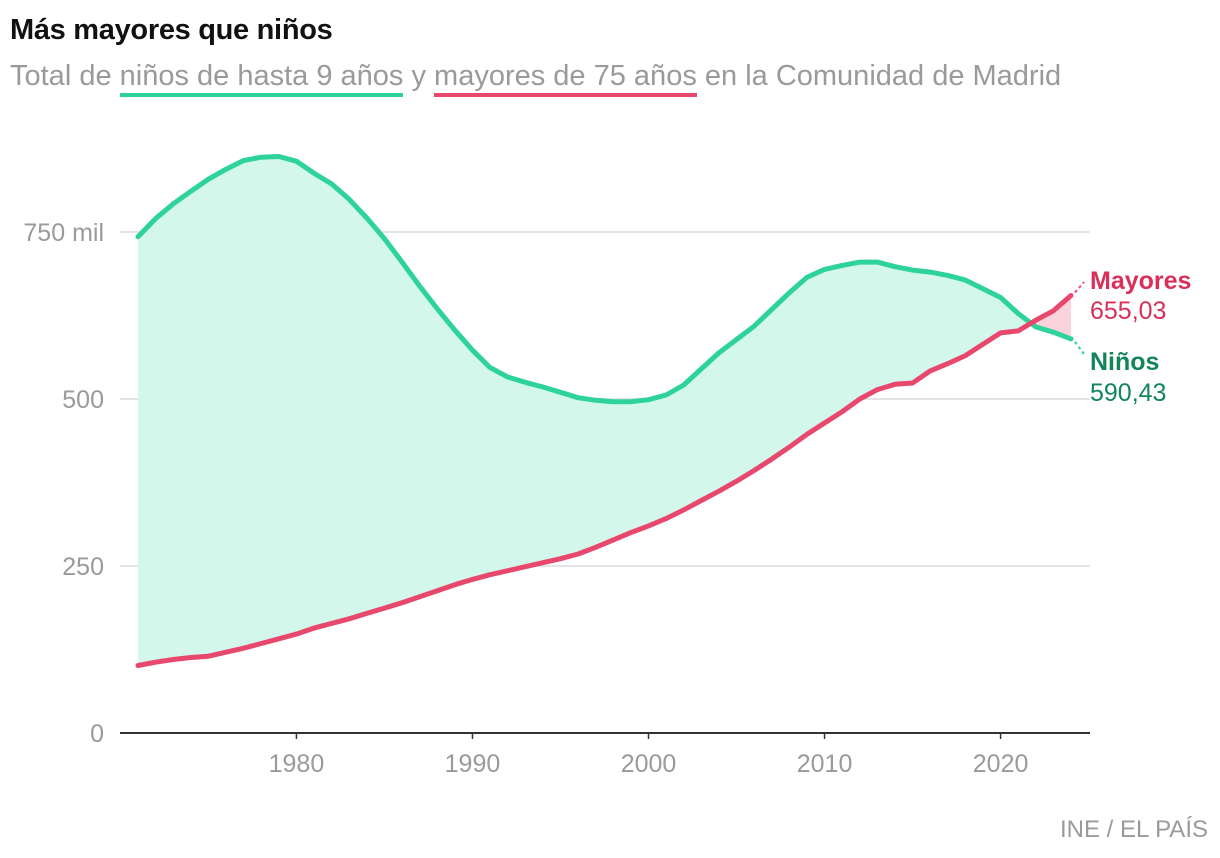 This screenshot has width=1220, height=858. Describe the element at coordinates (261, 78) in the screenshot. I see `legend-ninos: niños de hasta 9 años` at that location.